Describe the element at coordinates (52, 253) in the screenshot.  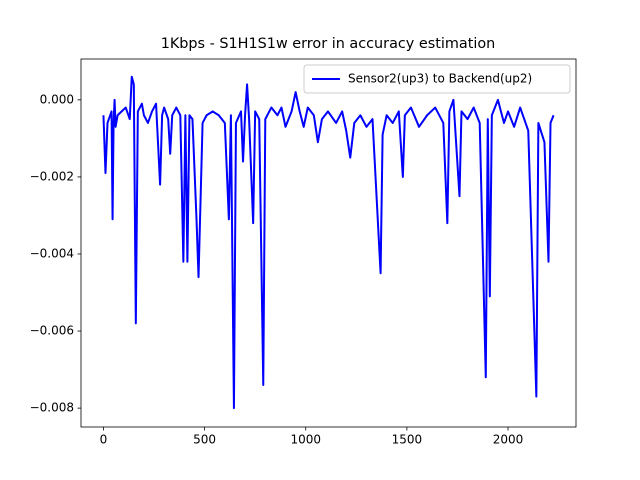
I see `y-tick-label: −0.004` at that location.